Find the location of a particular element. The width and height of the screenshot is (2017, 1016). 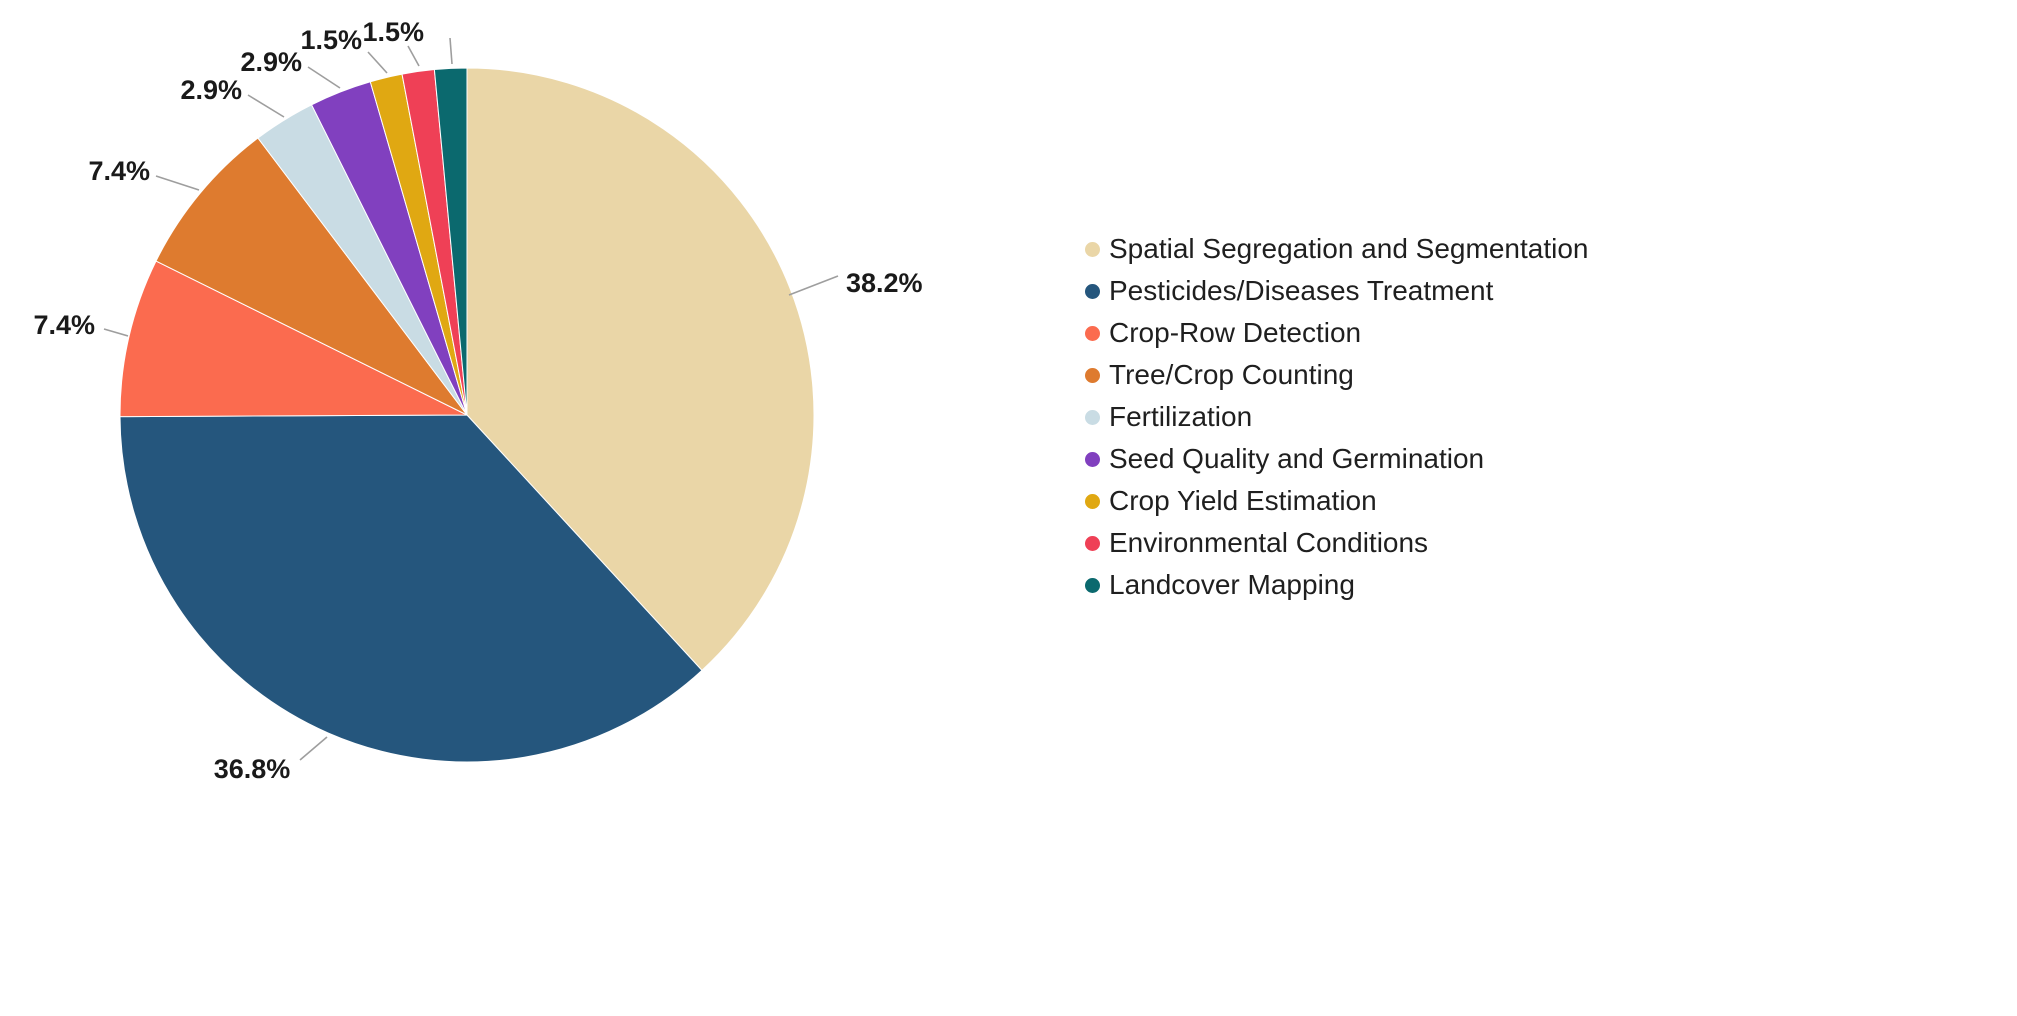

legend-item-label: Fertilization is located at coordinates (1181, 416).